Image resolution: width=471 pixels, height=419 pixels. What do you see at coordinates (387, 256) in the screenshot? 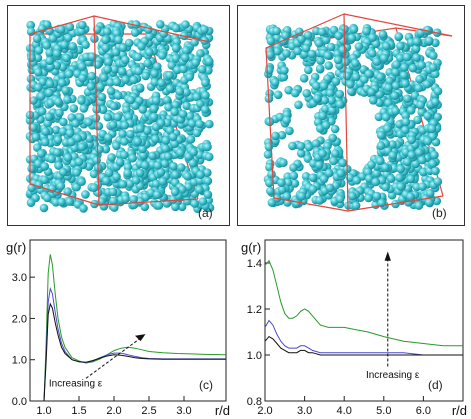
I see `arrow-head` at bounding box center [387, 256].